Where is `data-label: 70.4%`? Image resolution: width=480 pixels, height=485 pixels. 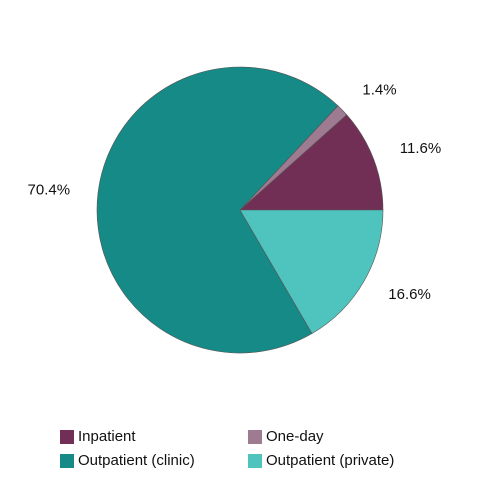 data-label: 70.4% is located at coordinates (49, 190).